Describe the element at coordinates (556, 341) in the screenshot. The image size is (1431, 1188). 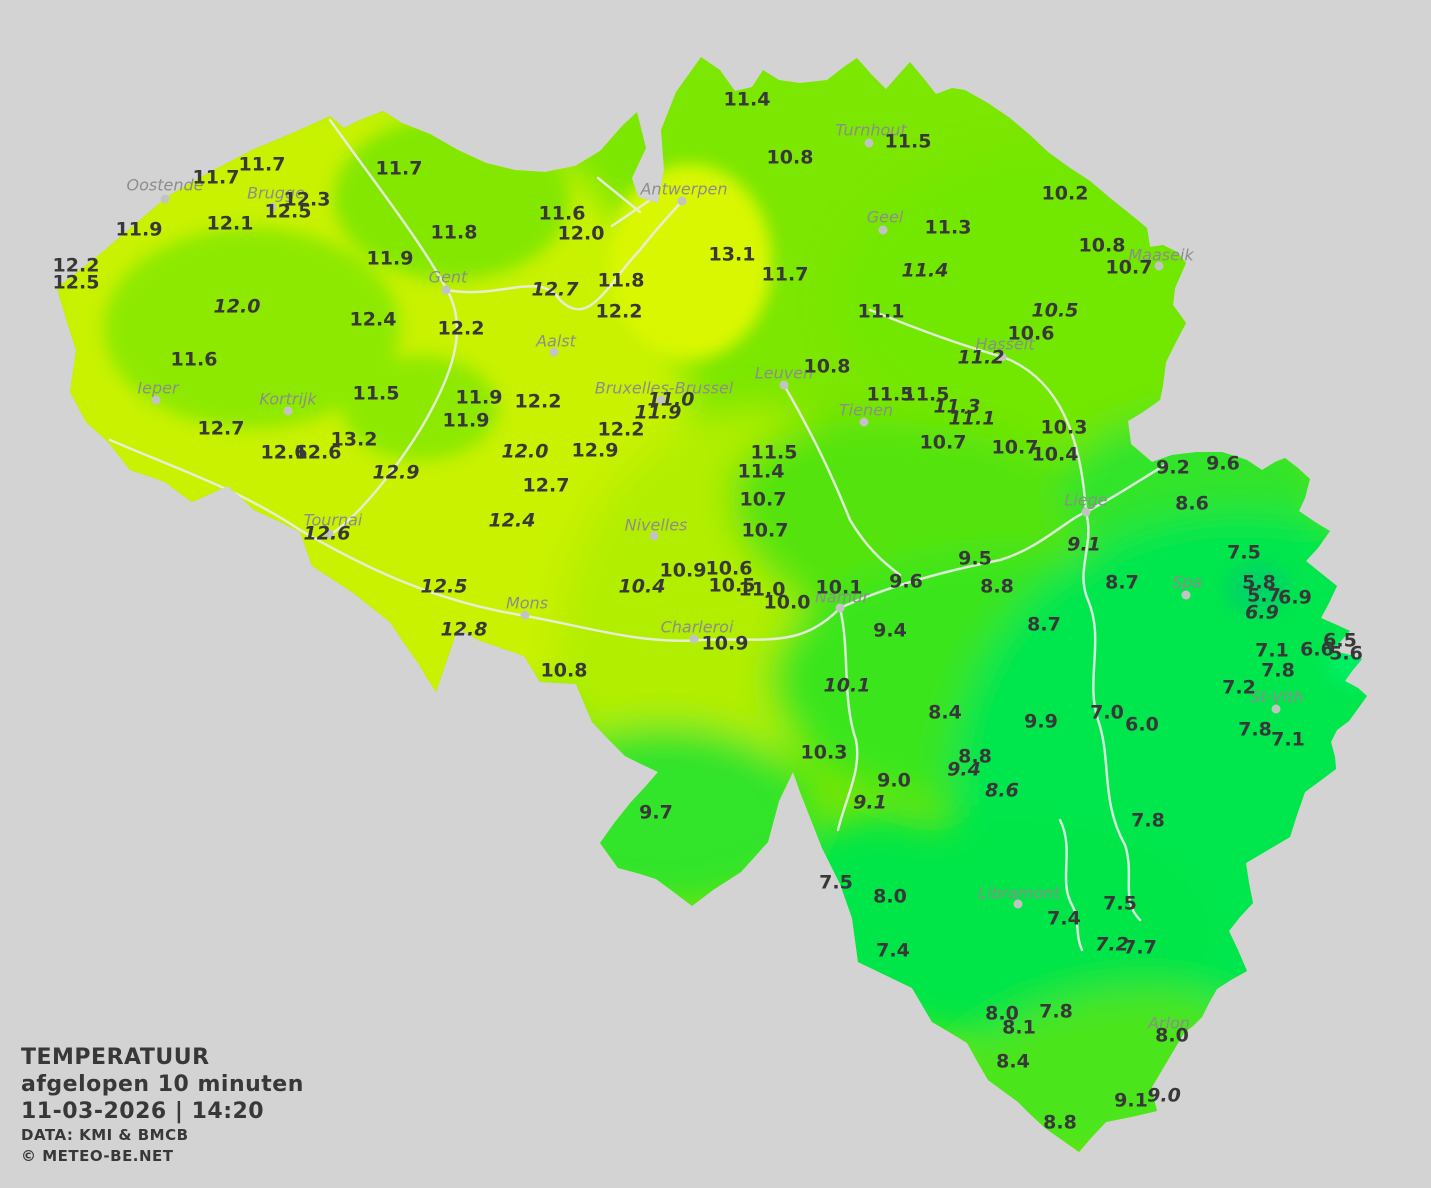
I see `city-label-aalst: Aalst` at that location.